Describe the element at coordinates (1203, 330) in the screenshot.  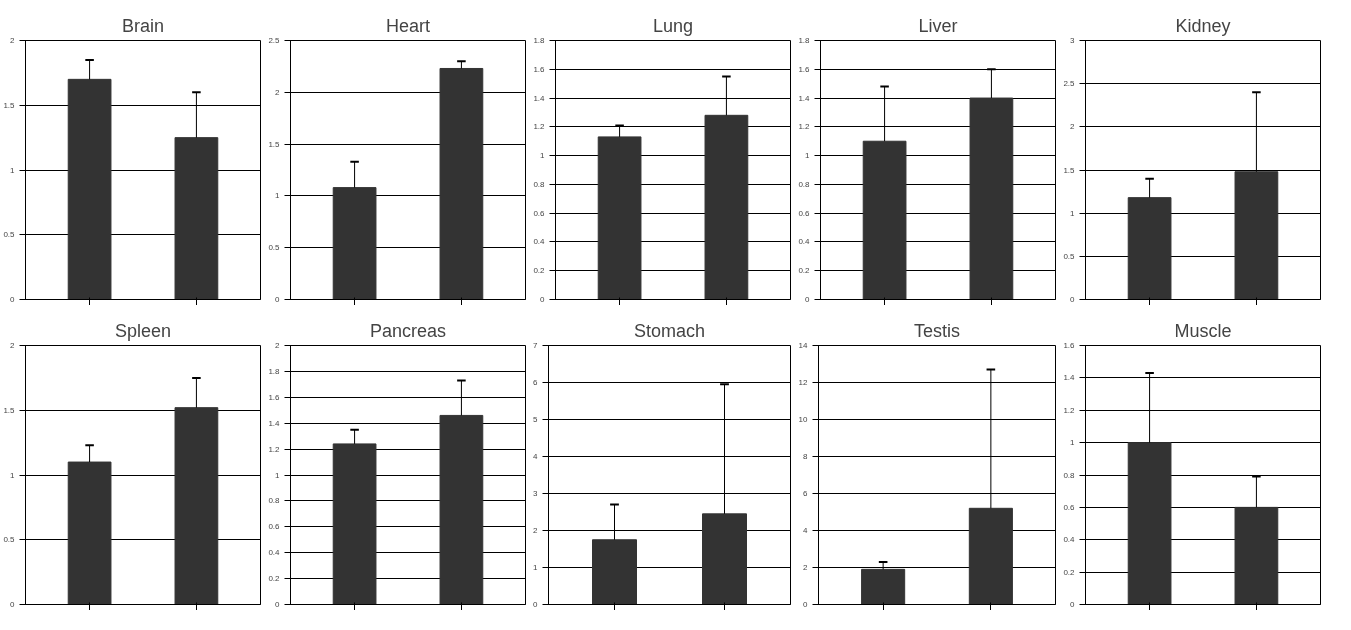
I see `chart-title: Muscle` at that location.